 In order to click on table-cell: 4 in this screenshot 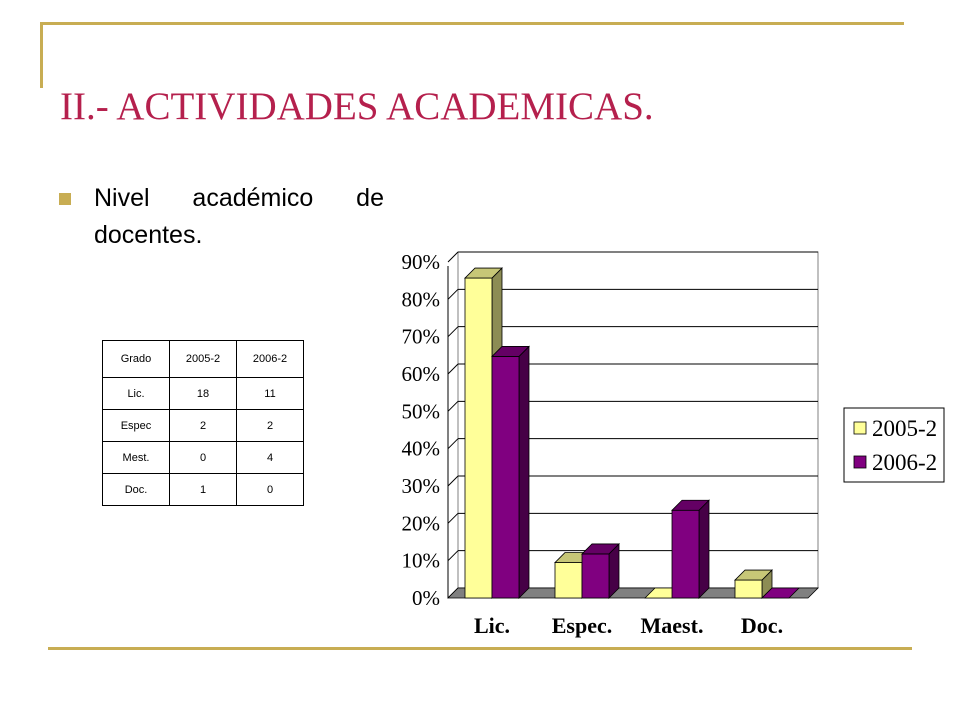, I will do `click(270, 457)`.